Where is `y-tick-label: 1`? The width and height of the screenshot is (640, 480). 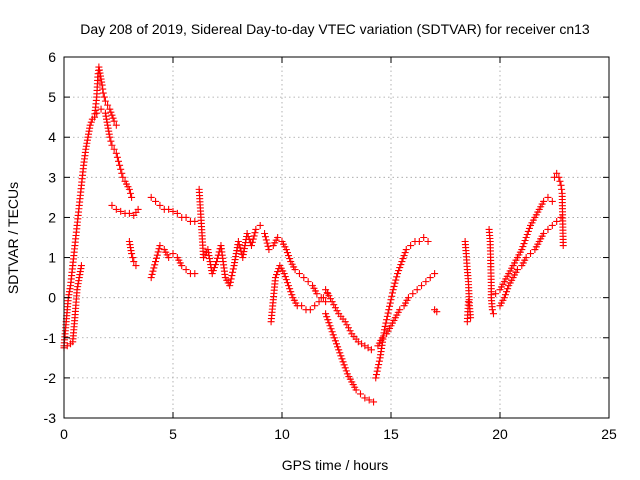
y-tick-label: 1 is located at coordinates (52, 258).